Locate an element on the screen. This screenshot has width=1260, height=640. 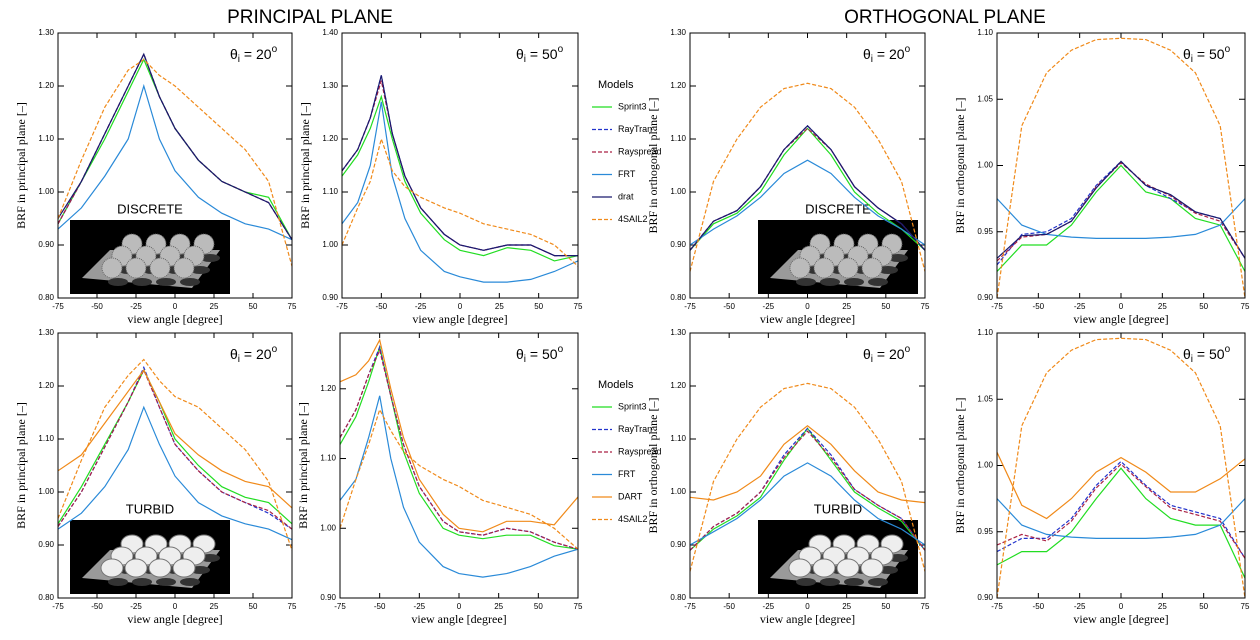
y-tick-label: 1.30 is located at coordinates (330, 85).